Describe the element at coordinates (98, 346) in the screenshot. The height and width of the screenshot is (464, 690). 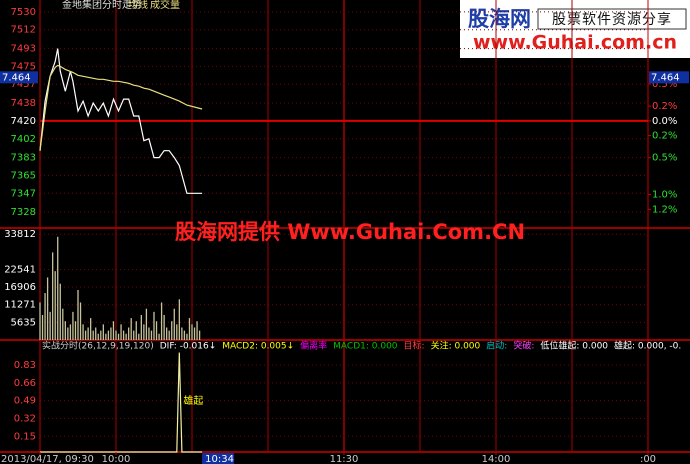
I see `legend-entry: 实战分时(26,12,9,19,120)` at that location.